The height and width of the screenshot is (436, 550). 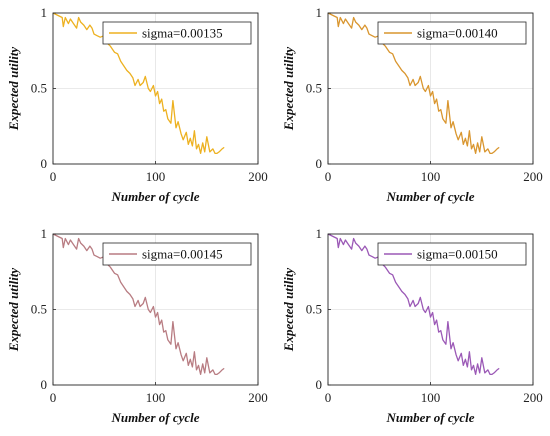 I want to click on legend: sigma=0.00140, so click(x=452, y=33).